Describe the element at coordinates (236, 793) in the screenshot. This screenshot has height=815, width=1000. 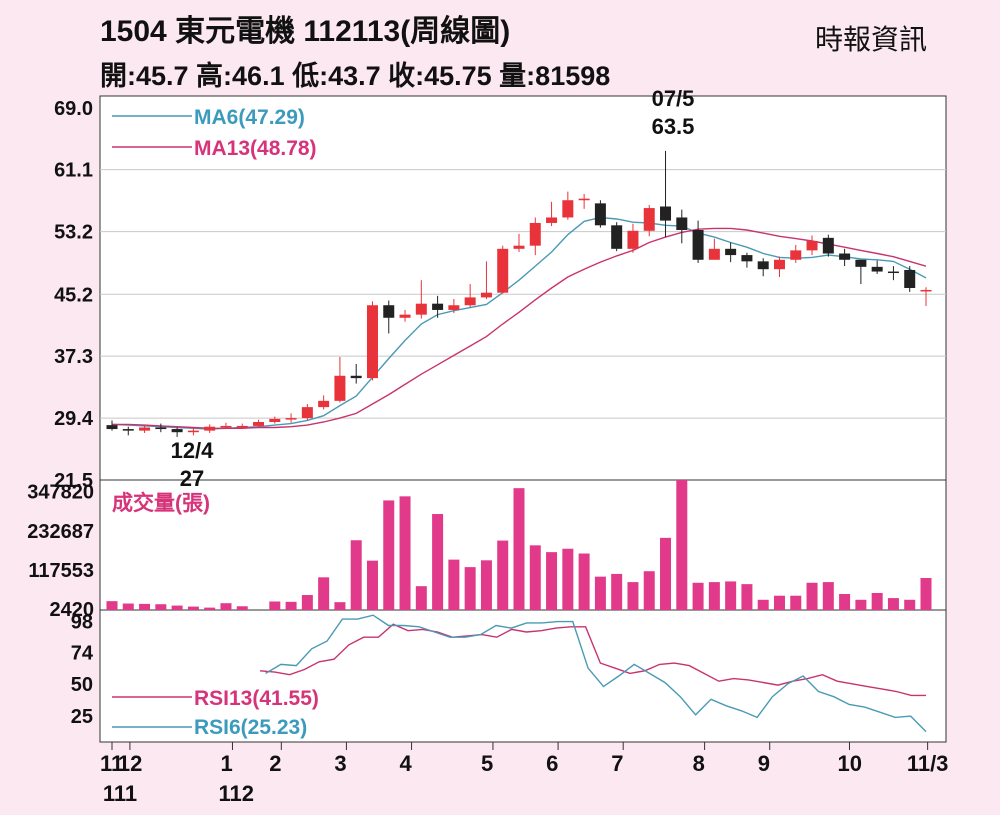
I see `x-year-label: 112` at that location.